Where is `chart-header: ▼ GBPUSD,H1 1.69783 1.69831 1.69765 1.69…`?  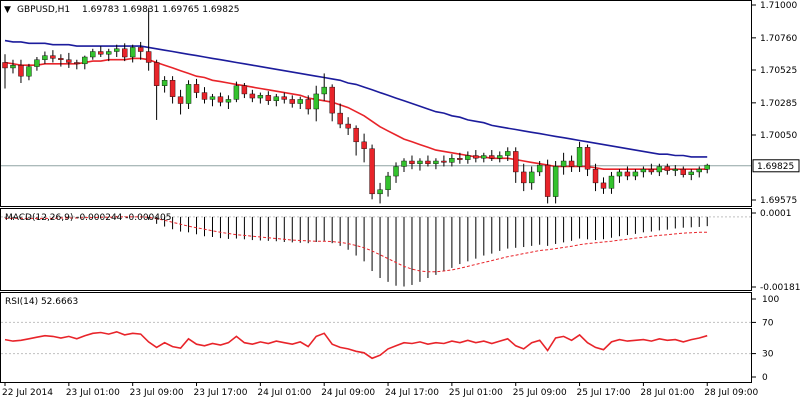
chart-header: ▼ GBPUSD,H1 1.69783 1.69831 1.69765 1.69… is located at coordinates (121, 10).